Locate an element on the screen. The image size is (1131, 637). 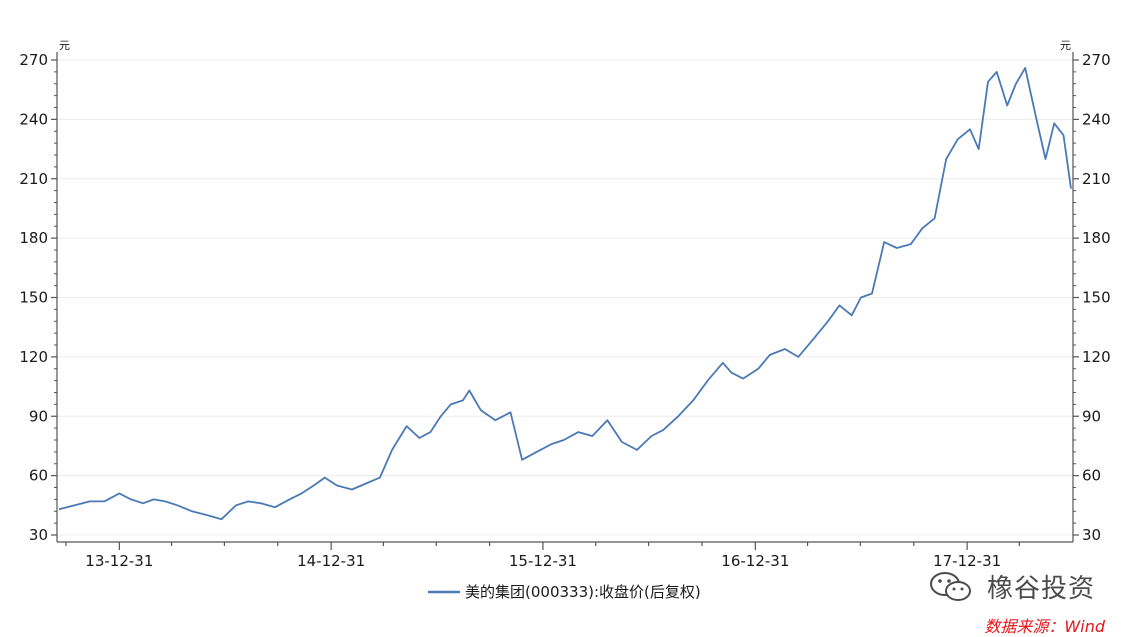
x-ticks: 13-12-31 14-12-31 15-12-31 16-12-31 17-12-31 is located at coordinates (542, 556).